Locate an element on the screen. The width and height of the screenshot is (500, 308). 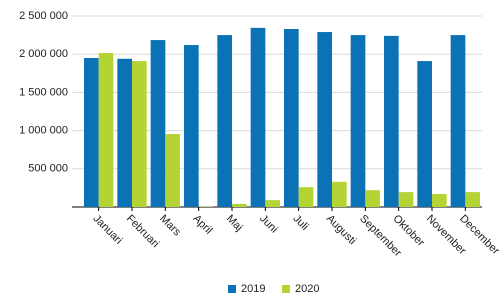
y-tick-label: 2 500 000 is located at coordinates (43, 16).